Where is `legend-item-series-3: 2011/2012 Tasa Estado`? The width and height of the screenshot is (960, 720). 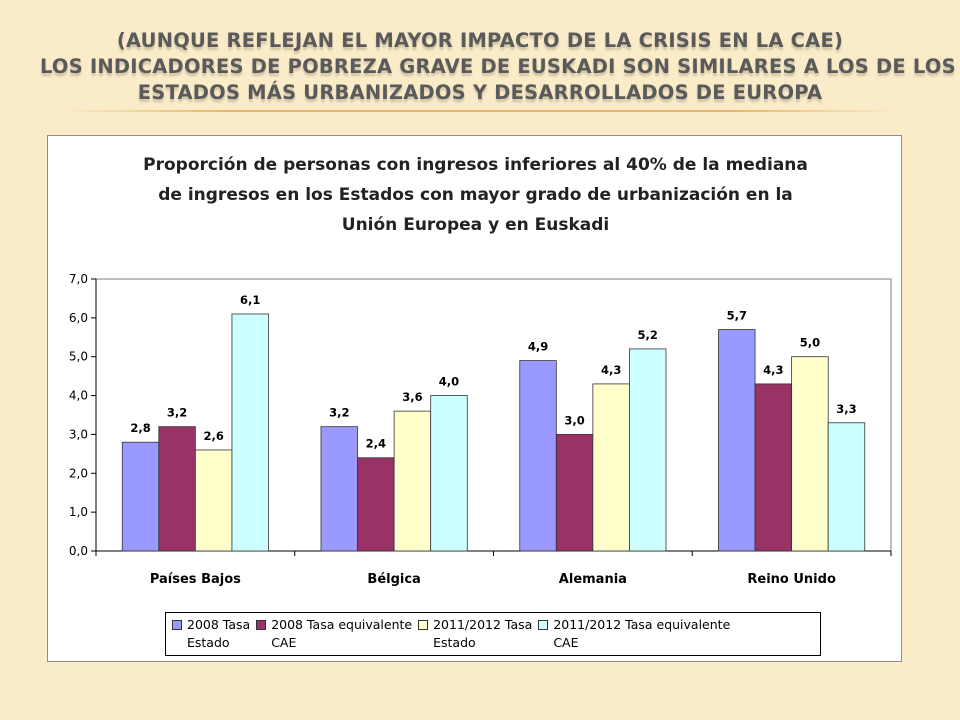
legend-item-series-3: 2011/2012 Tasa Estado is located at coordinates (475, 635).